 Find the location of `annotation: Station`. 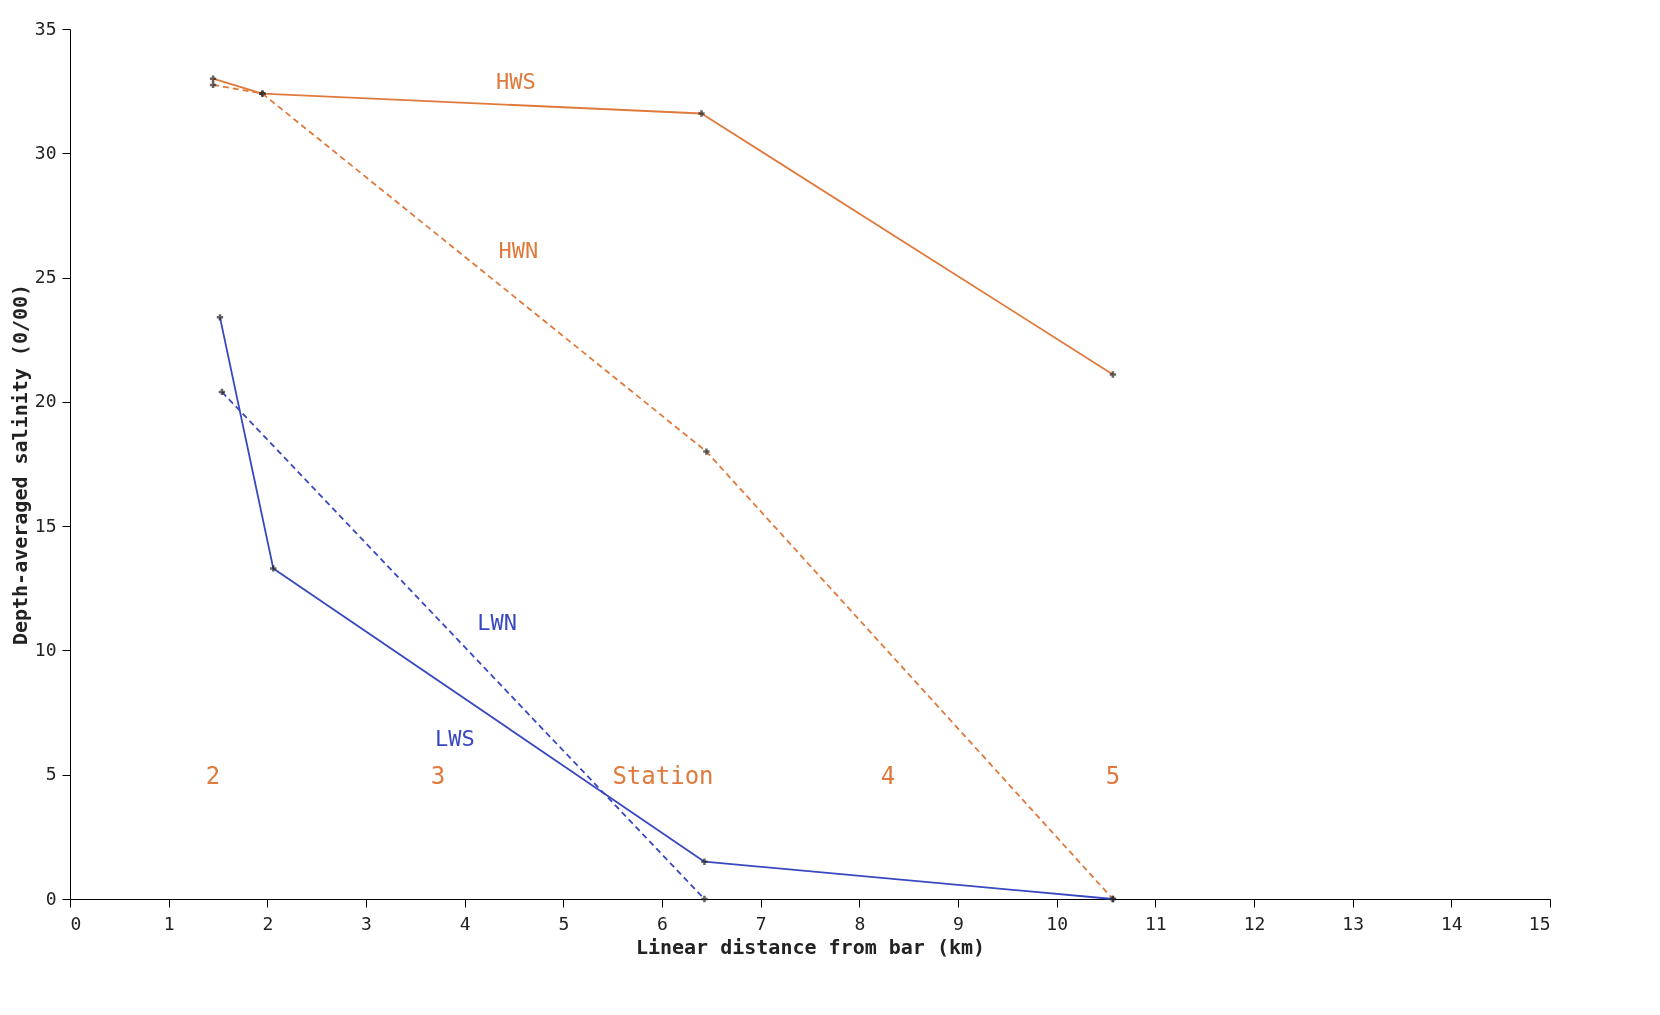

annotation: Station is located at coordinates (663, 776).